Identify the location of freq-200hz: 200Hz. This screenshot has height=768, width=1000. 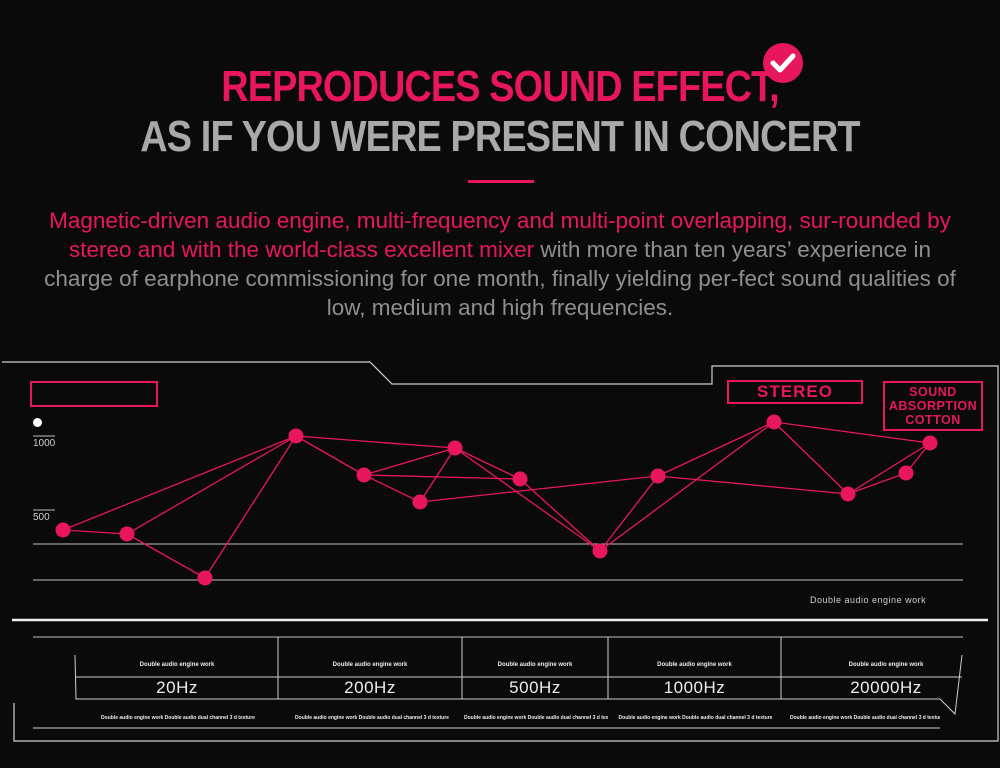
(370, 687).